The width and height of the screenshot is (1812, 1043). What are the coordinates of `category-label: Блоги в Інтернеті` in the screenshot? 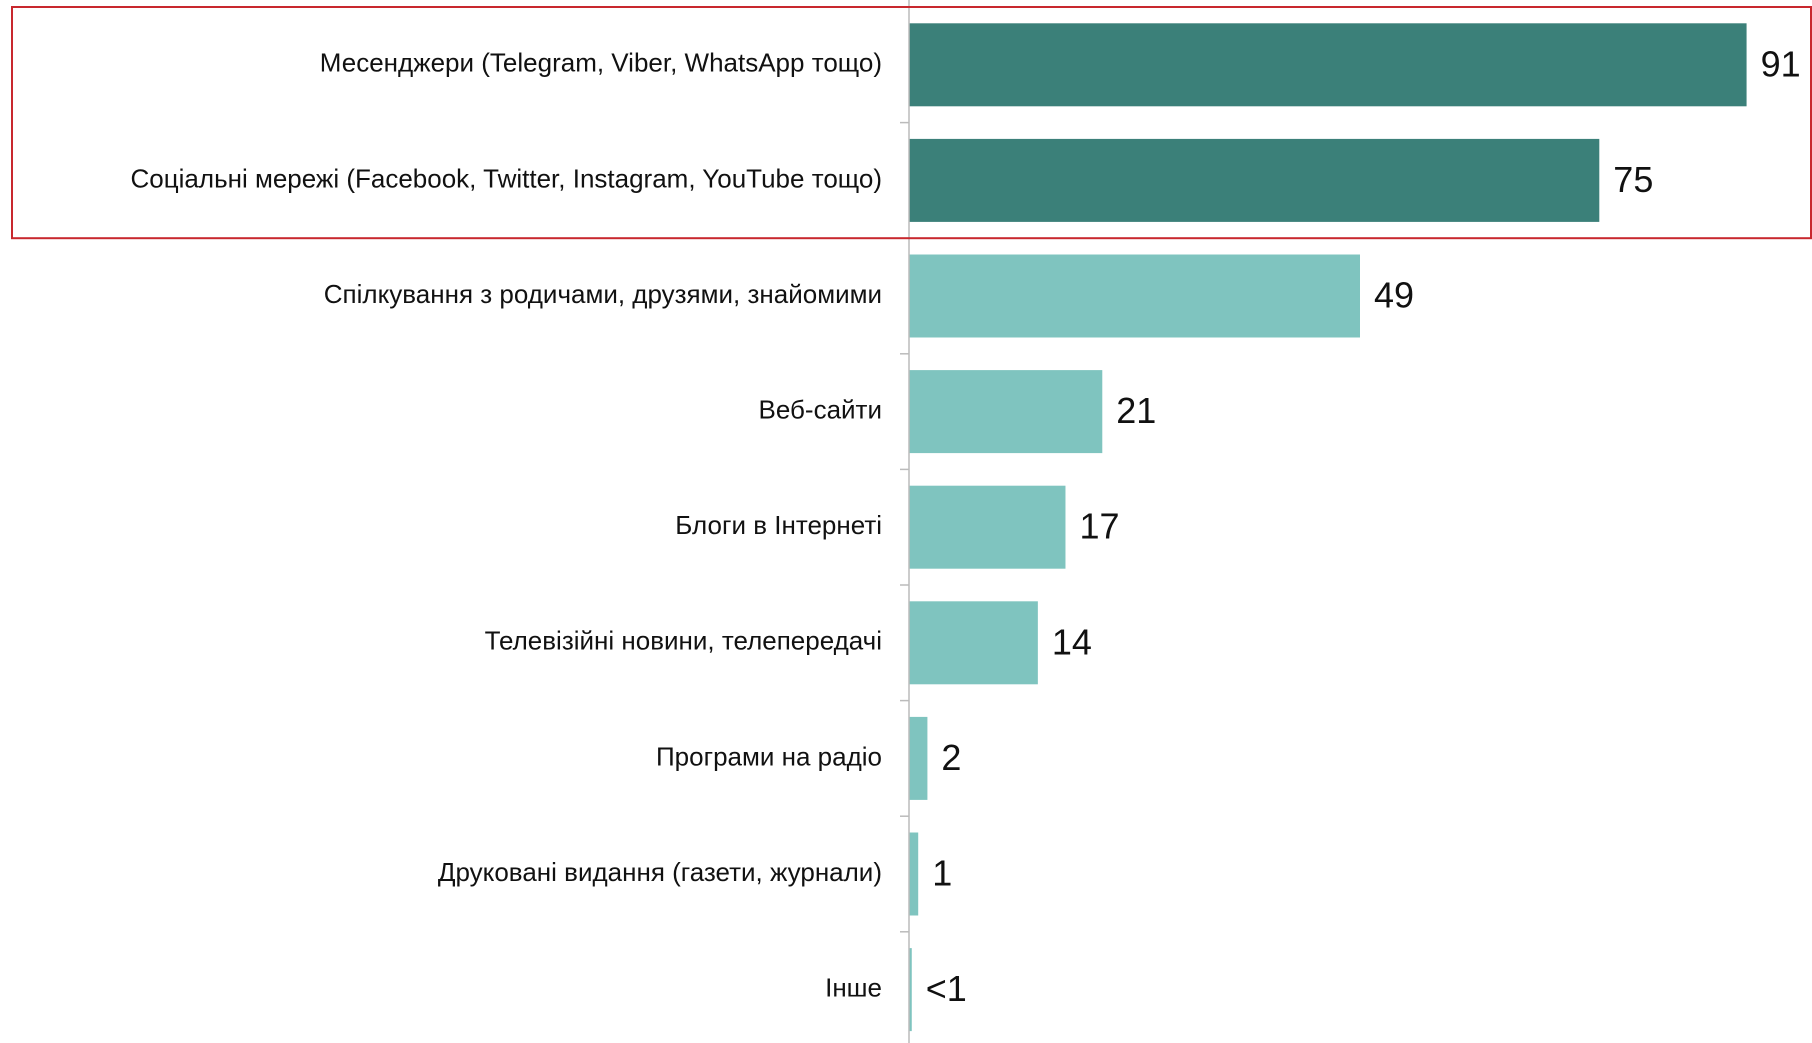 It's located at (778, 525).